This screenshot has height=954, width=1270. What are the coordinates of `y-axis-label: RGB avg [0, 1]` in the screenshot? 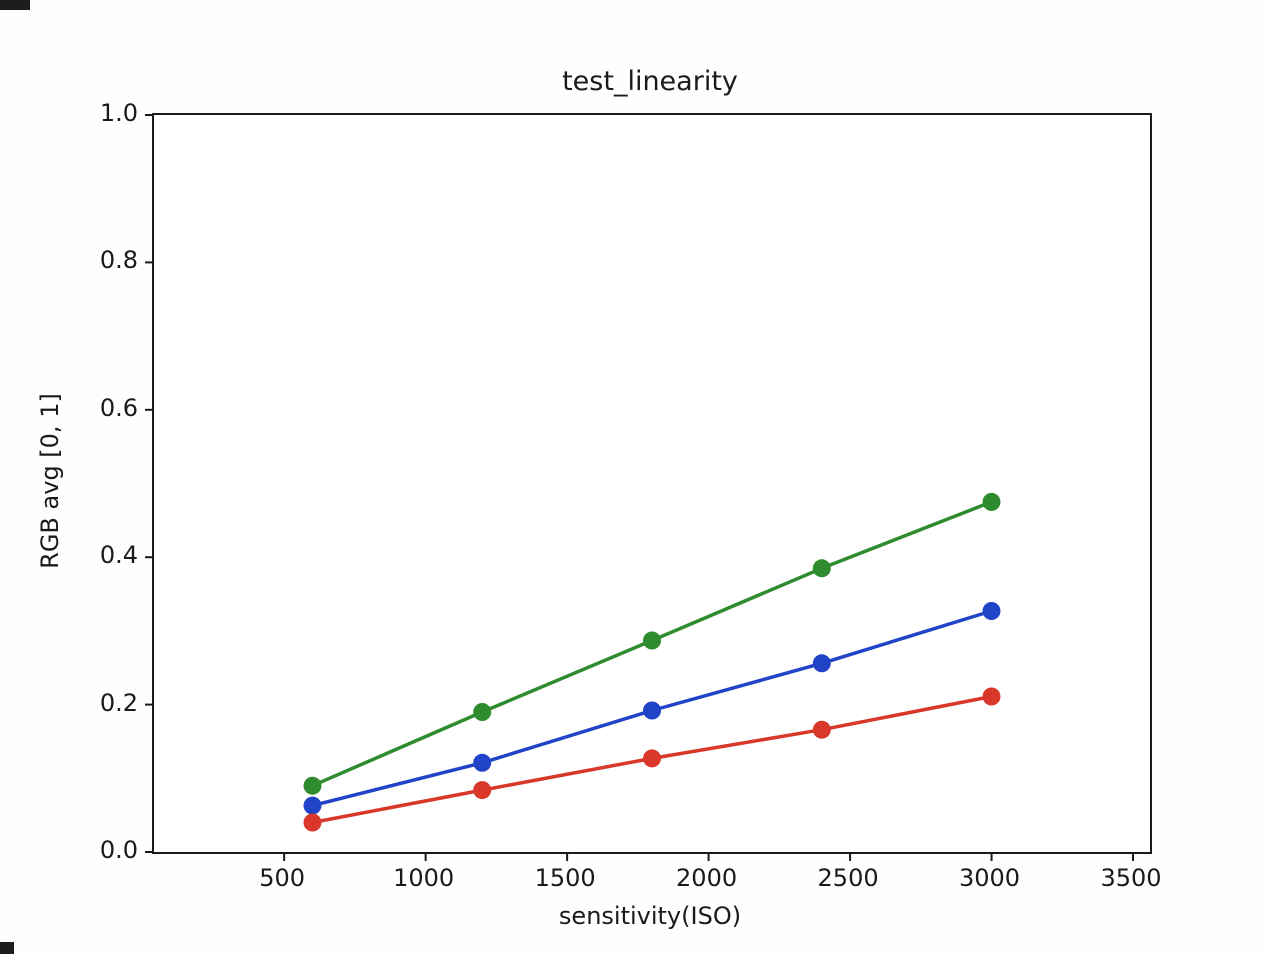 It's located at (50, 481).